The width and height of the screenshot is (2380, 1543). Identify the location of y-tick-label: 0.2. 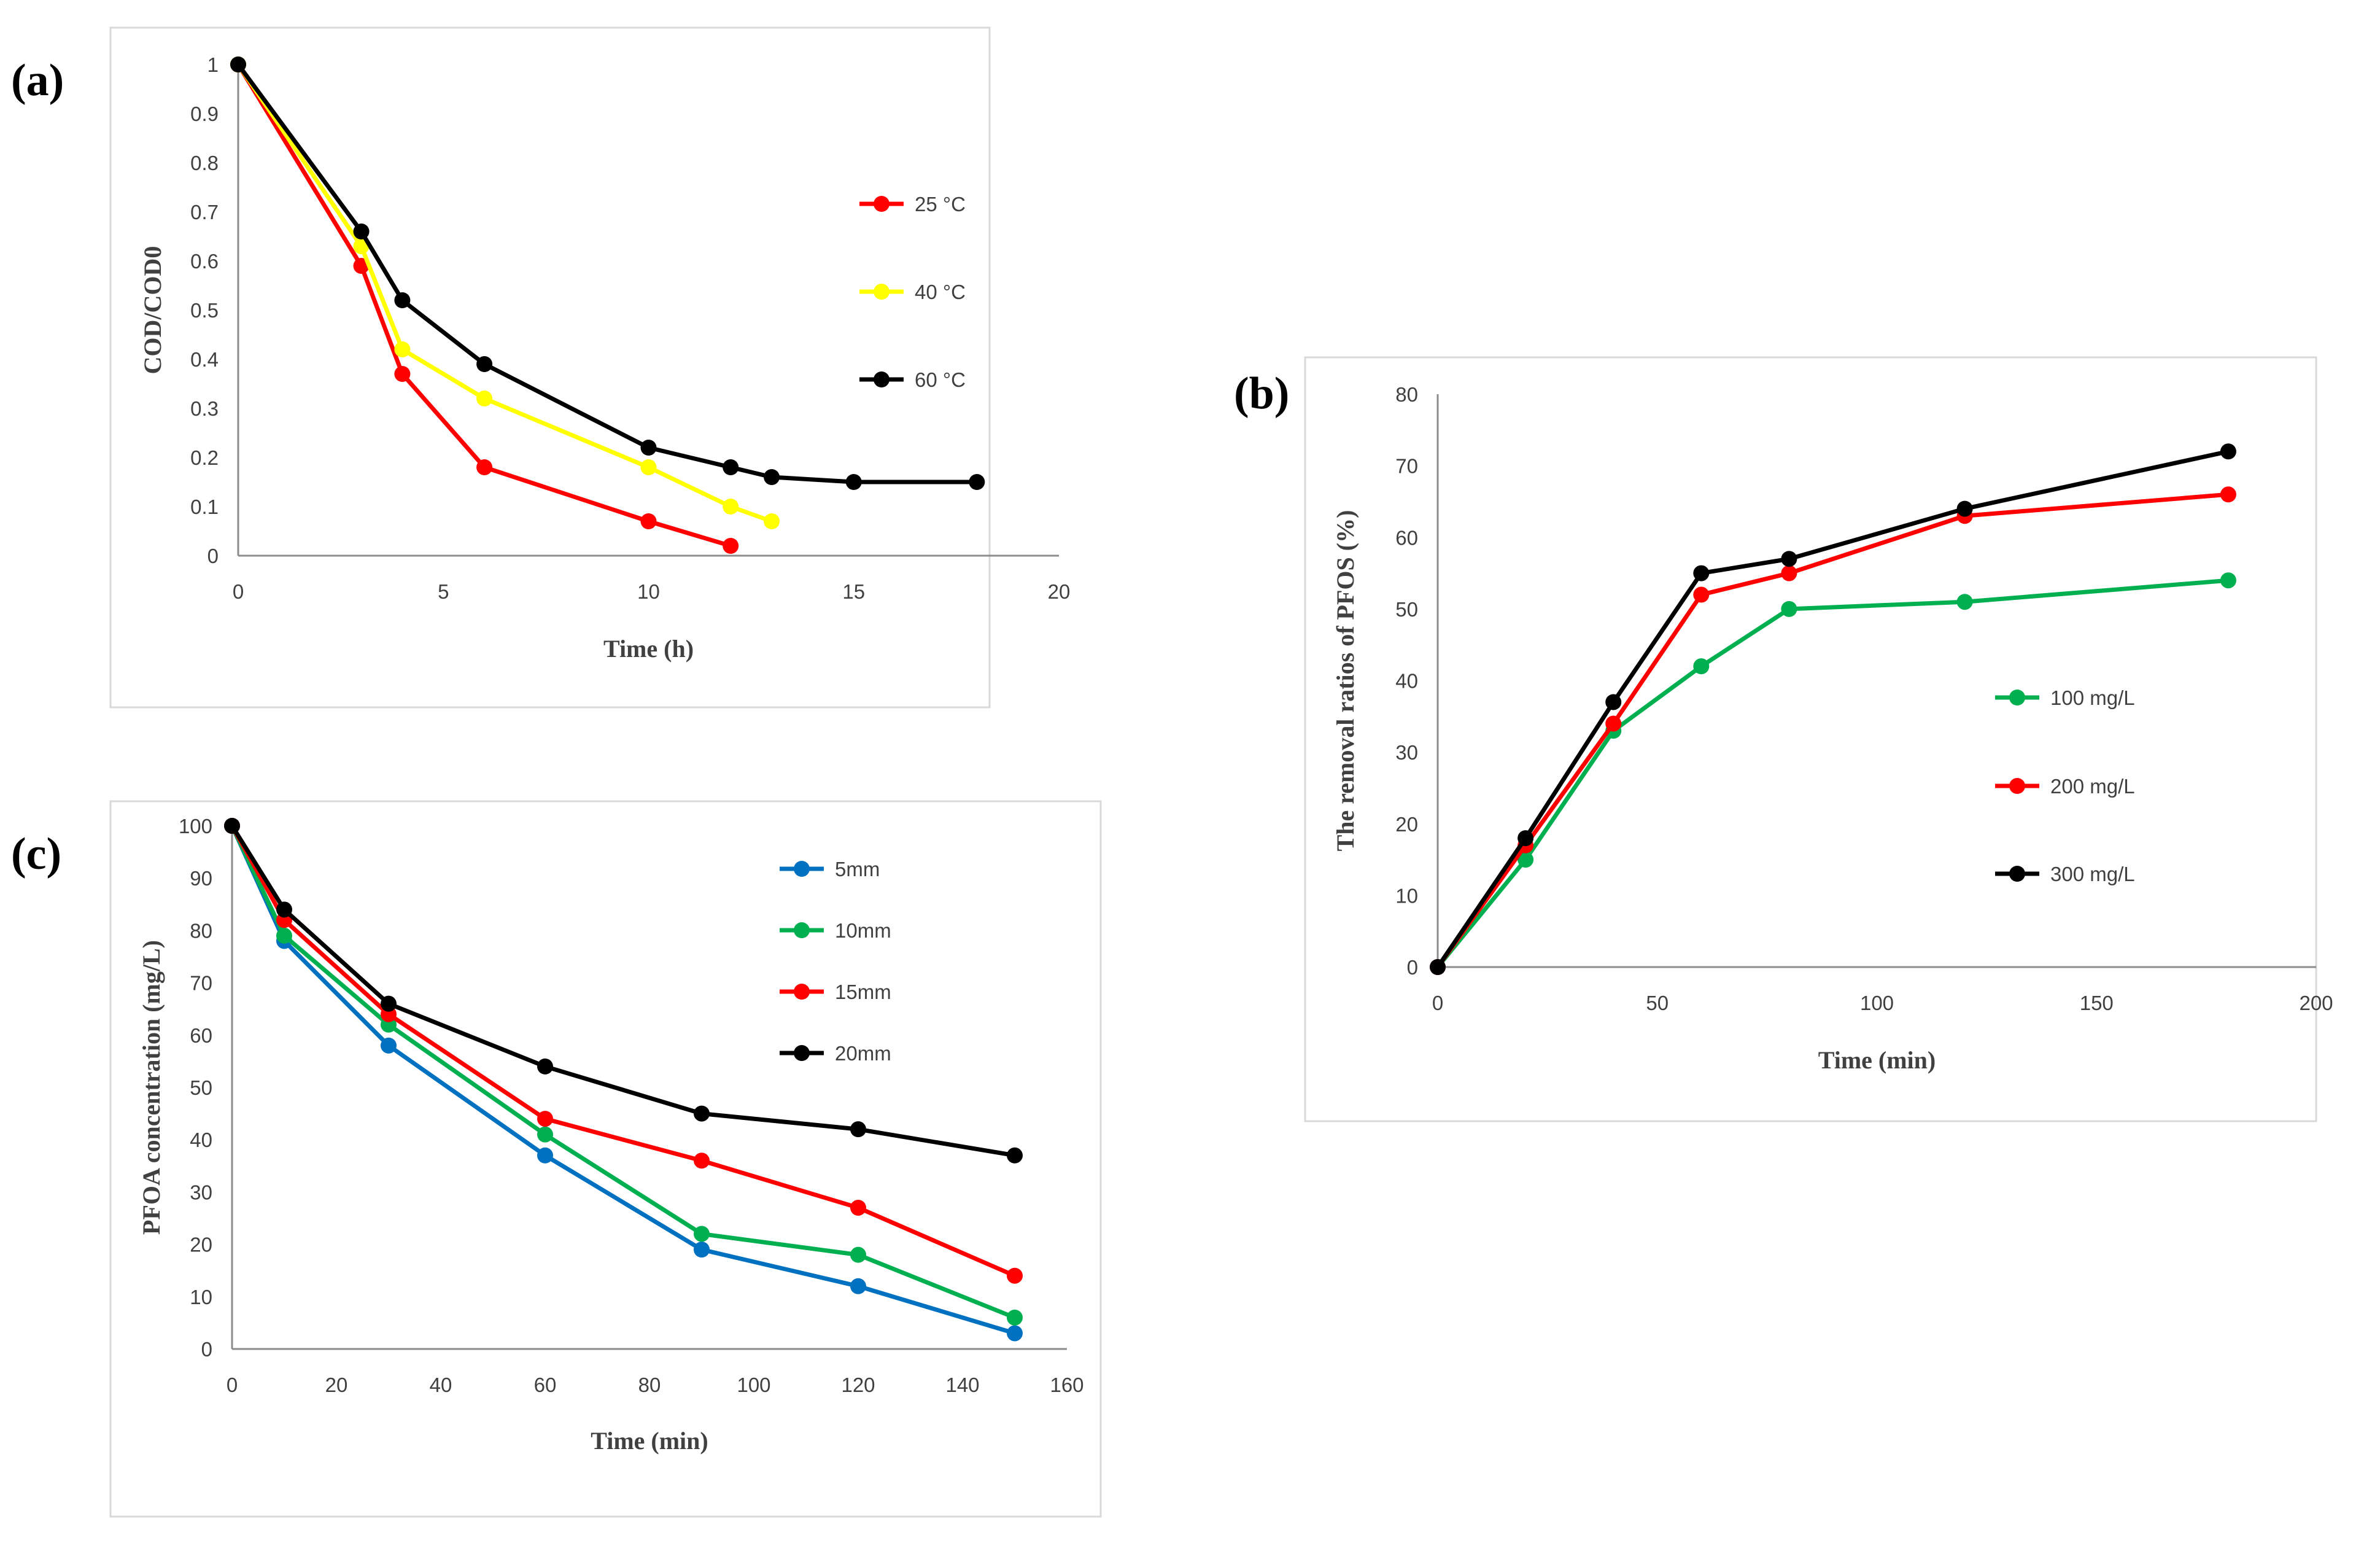
(204, 457).